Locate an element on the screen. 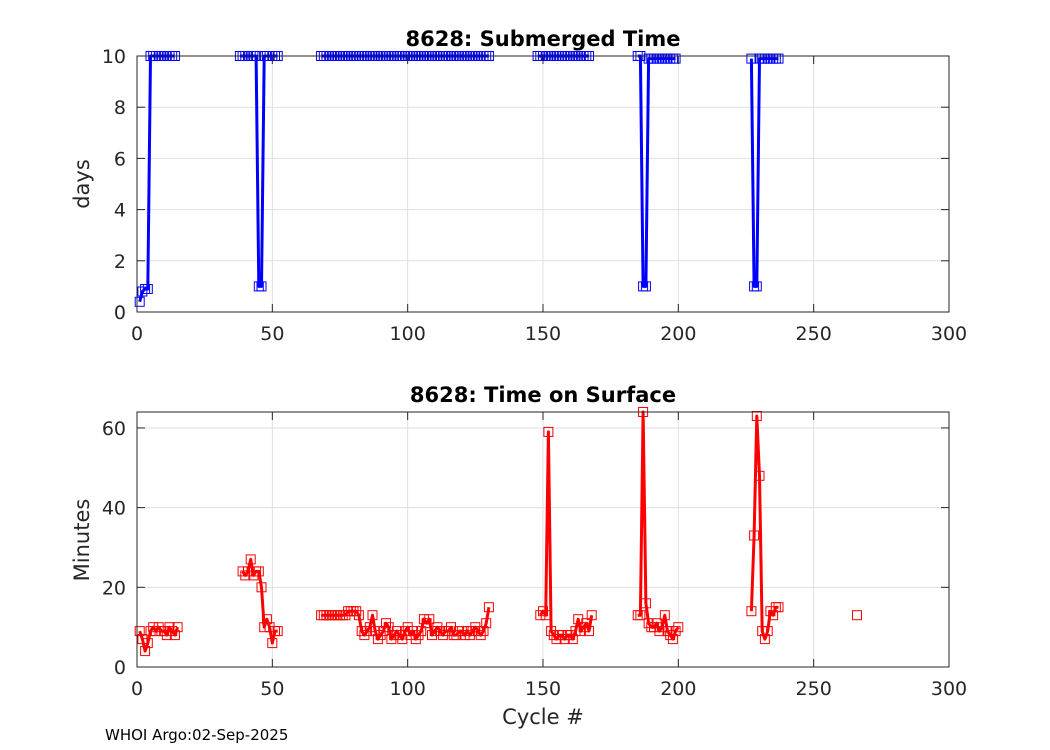 This screenshot has width=1050, height=750. time-on-surface-title: 8628: Time on Surface is located at coordinates (543, 395).